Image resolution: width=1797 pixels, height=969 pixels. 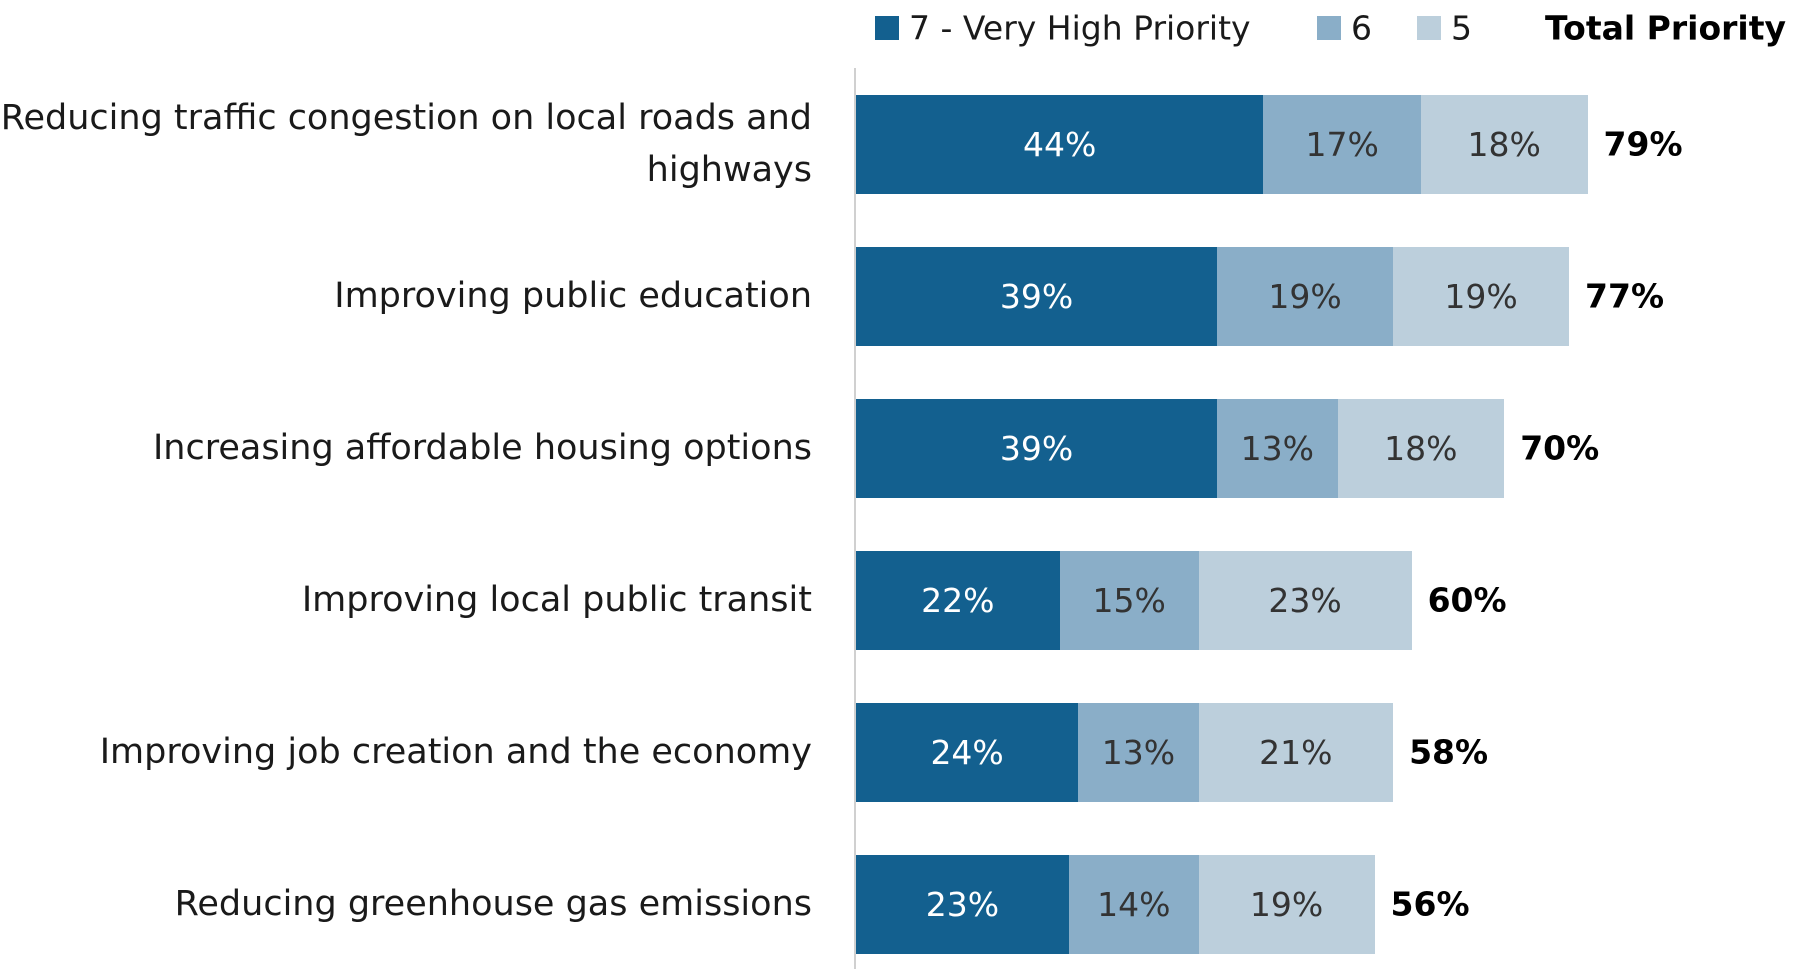 What do you see at coordinates (1430, 904) in the screenshot?
I see `total-label: 56%` at bounding box center [1430, 904].